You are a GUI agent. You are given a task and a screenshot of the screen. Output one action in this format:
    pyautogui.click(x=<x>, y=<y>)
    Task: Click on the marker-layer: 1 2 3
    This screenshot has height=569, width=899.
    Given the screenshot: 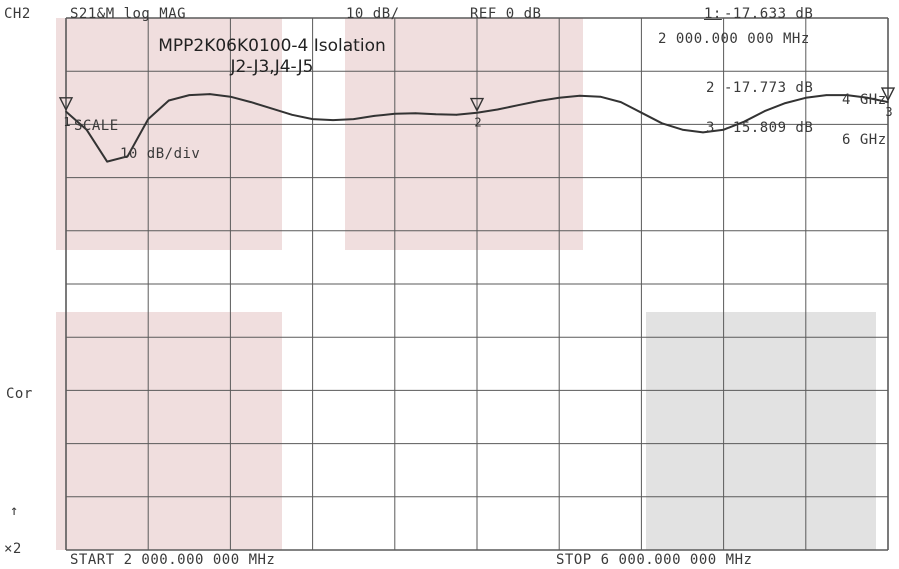 What is the action you would take?
    pyautogui.click(x=477, y=108)
    